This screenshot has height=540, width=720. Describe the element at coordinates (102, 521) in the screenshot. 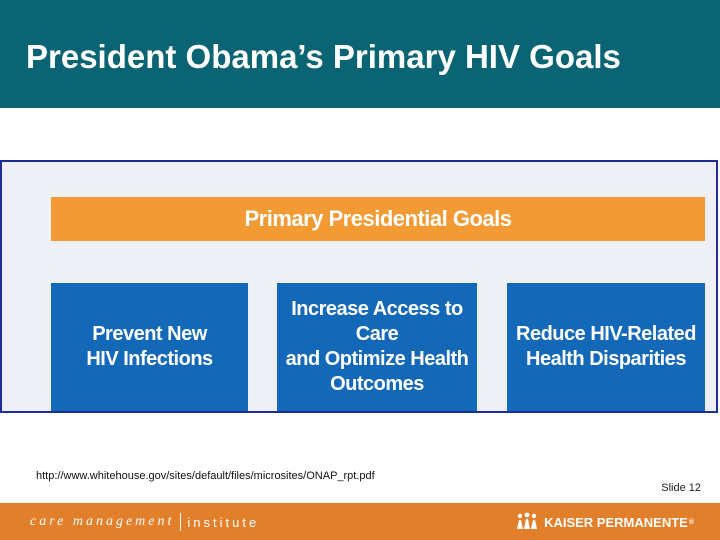

I see `brand-care-management: care management` at that location.